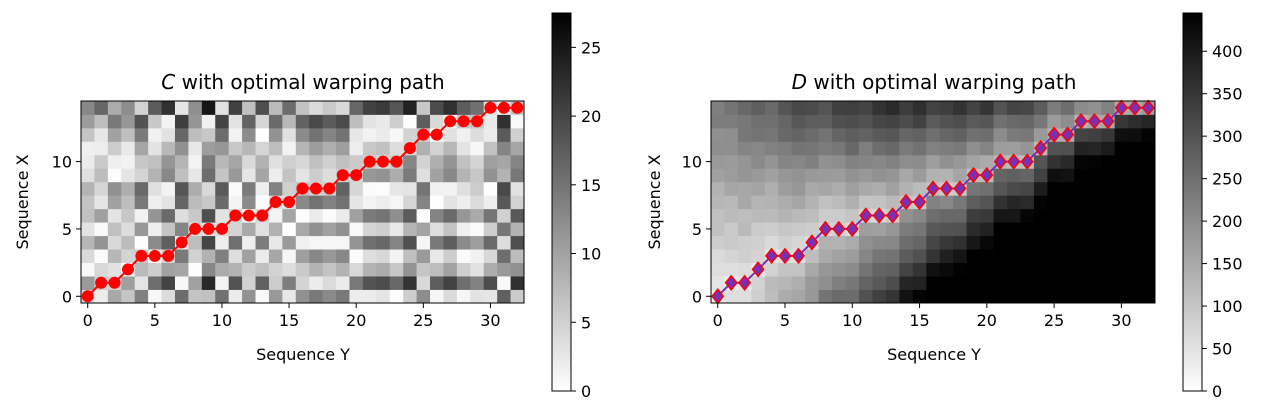 This screenshot has width=1268, height=417. Describe the element at coordinates (292, 316) in the screenshot. I see `c-x-ticks: 0 5 10 15 20 25 30` at that location.